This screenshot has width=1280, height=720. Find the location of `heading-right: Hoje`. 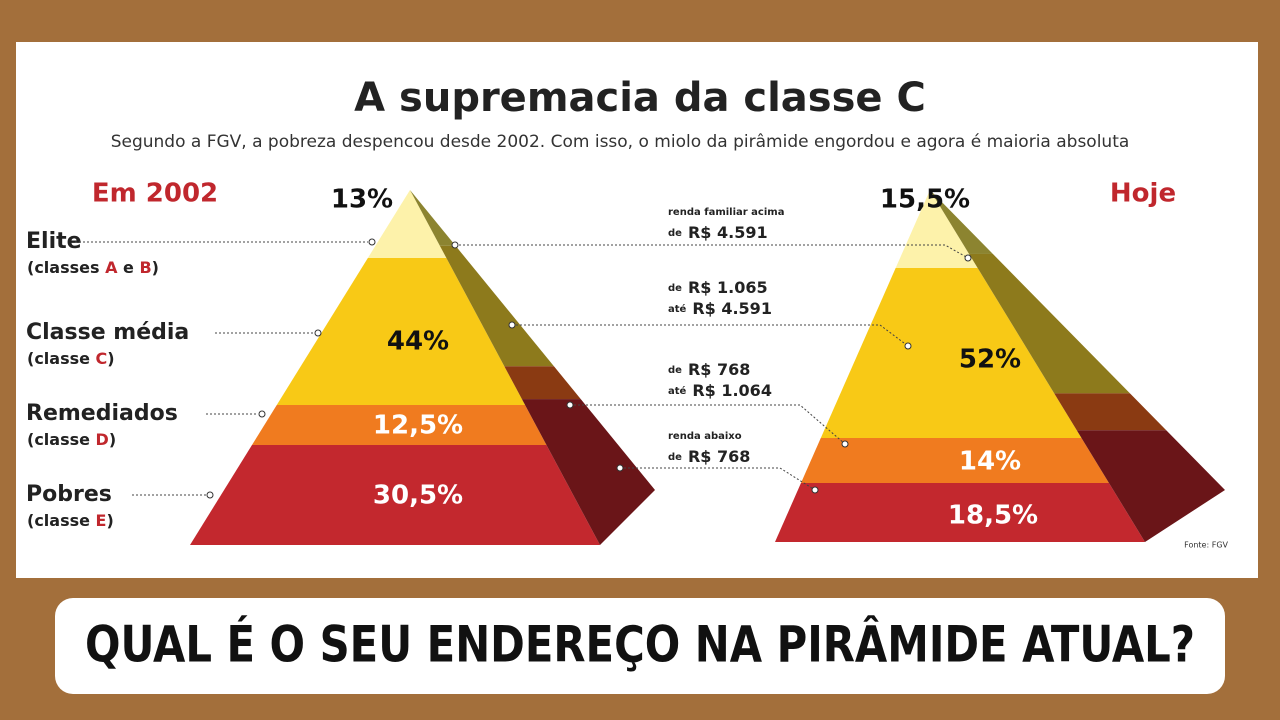

heading-right: Hoje is located at coordinates (1143, 194).